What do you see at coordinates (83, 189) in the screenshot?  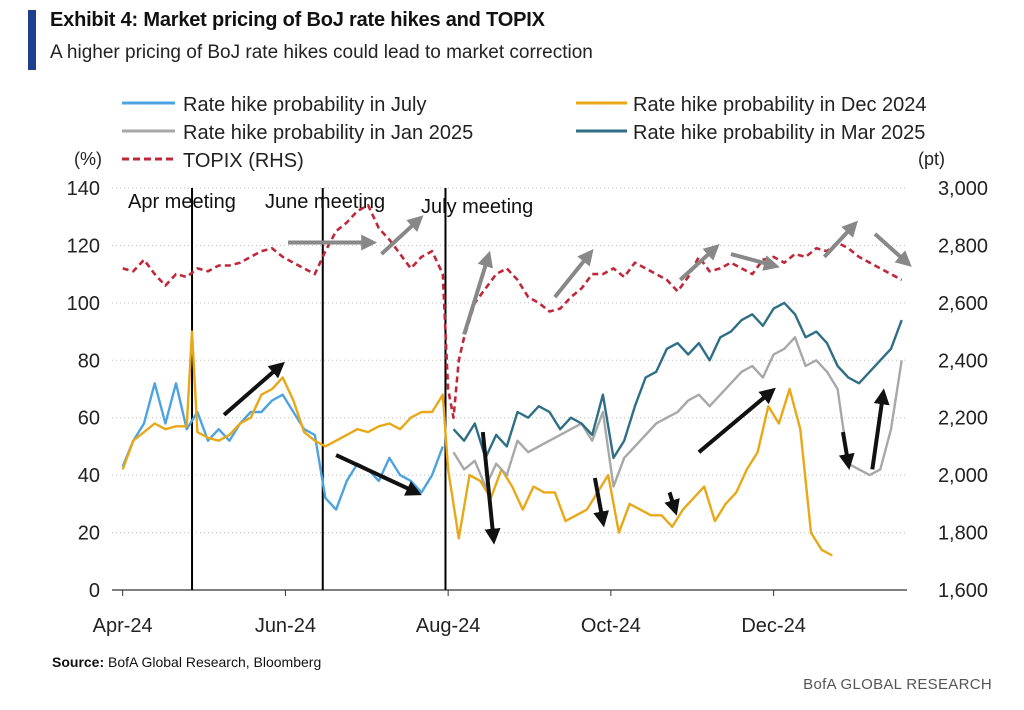 I see `left-tick-label: 140` at bounding box center [83, 189].